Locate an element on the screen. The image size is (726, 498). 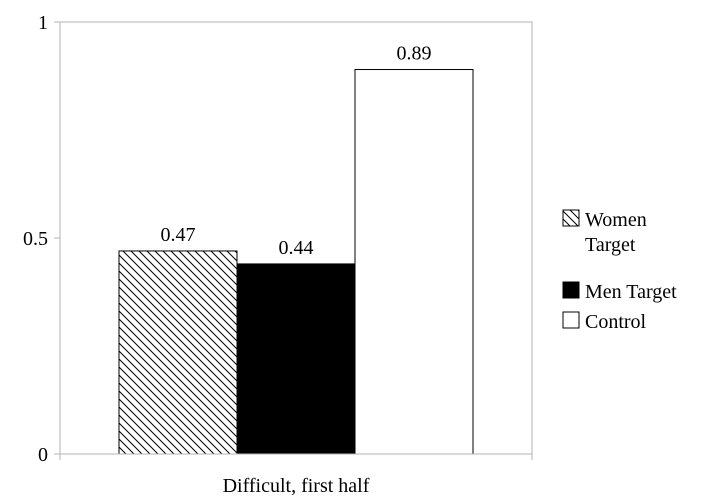
bar-men-target is located at coordinates (296, 359).